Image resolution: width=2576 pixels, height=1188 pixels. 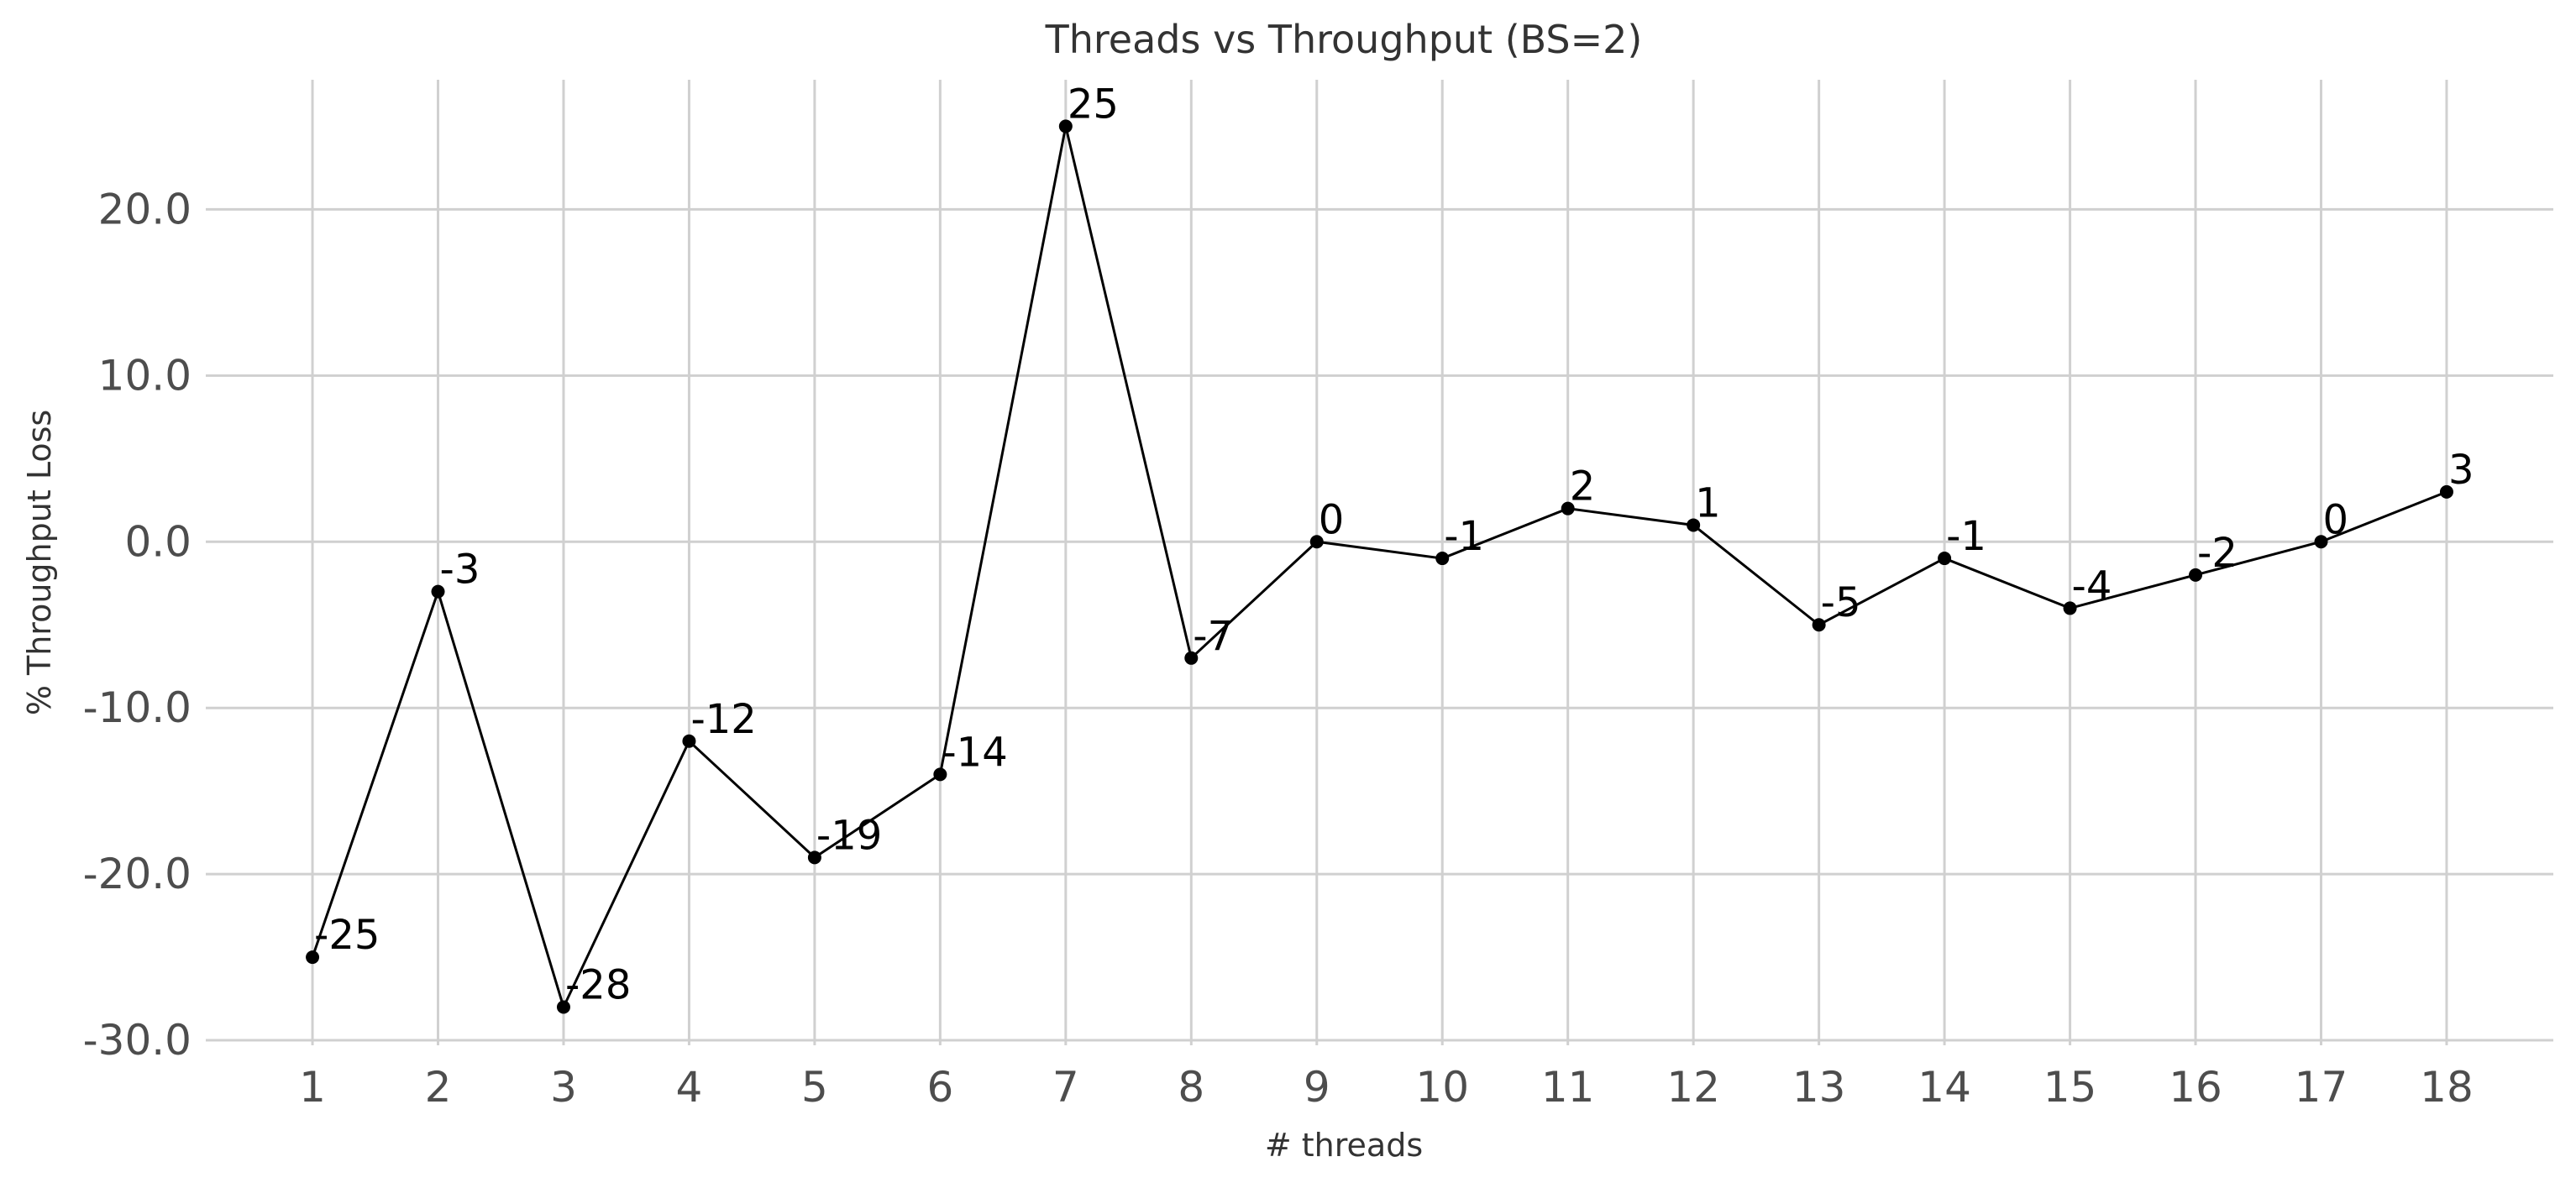 I want to click on y-tick-label: 10.0, so click(x=144, y=375).